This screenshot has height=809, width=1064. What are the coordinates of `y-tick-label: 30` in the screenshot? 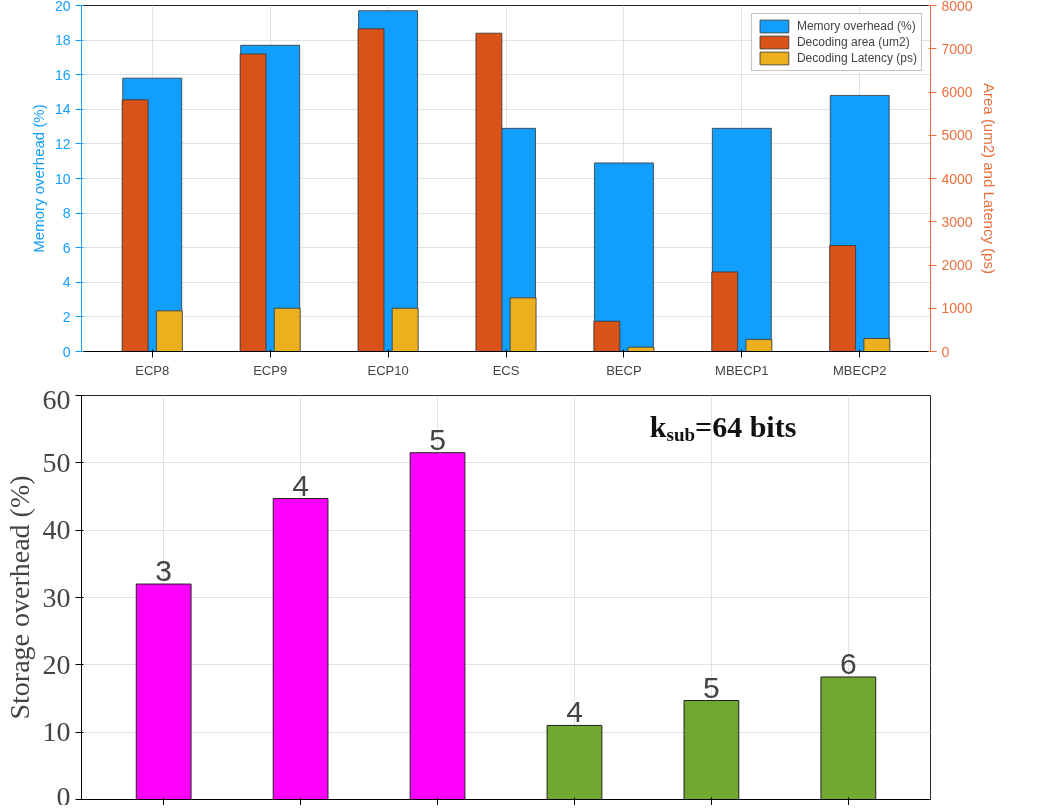 It's located at (56, 597).